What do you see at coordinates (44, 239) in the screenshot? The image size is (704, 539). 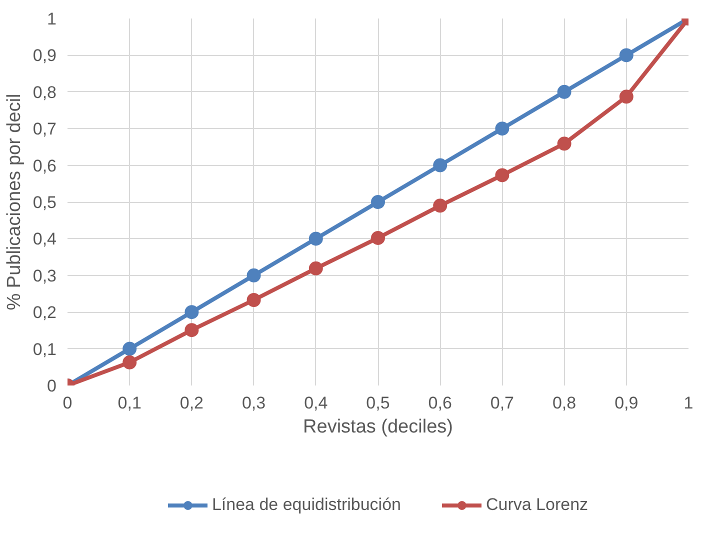 I see `y-tick-label: 0,4` at bounding box center [44, 239].